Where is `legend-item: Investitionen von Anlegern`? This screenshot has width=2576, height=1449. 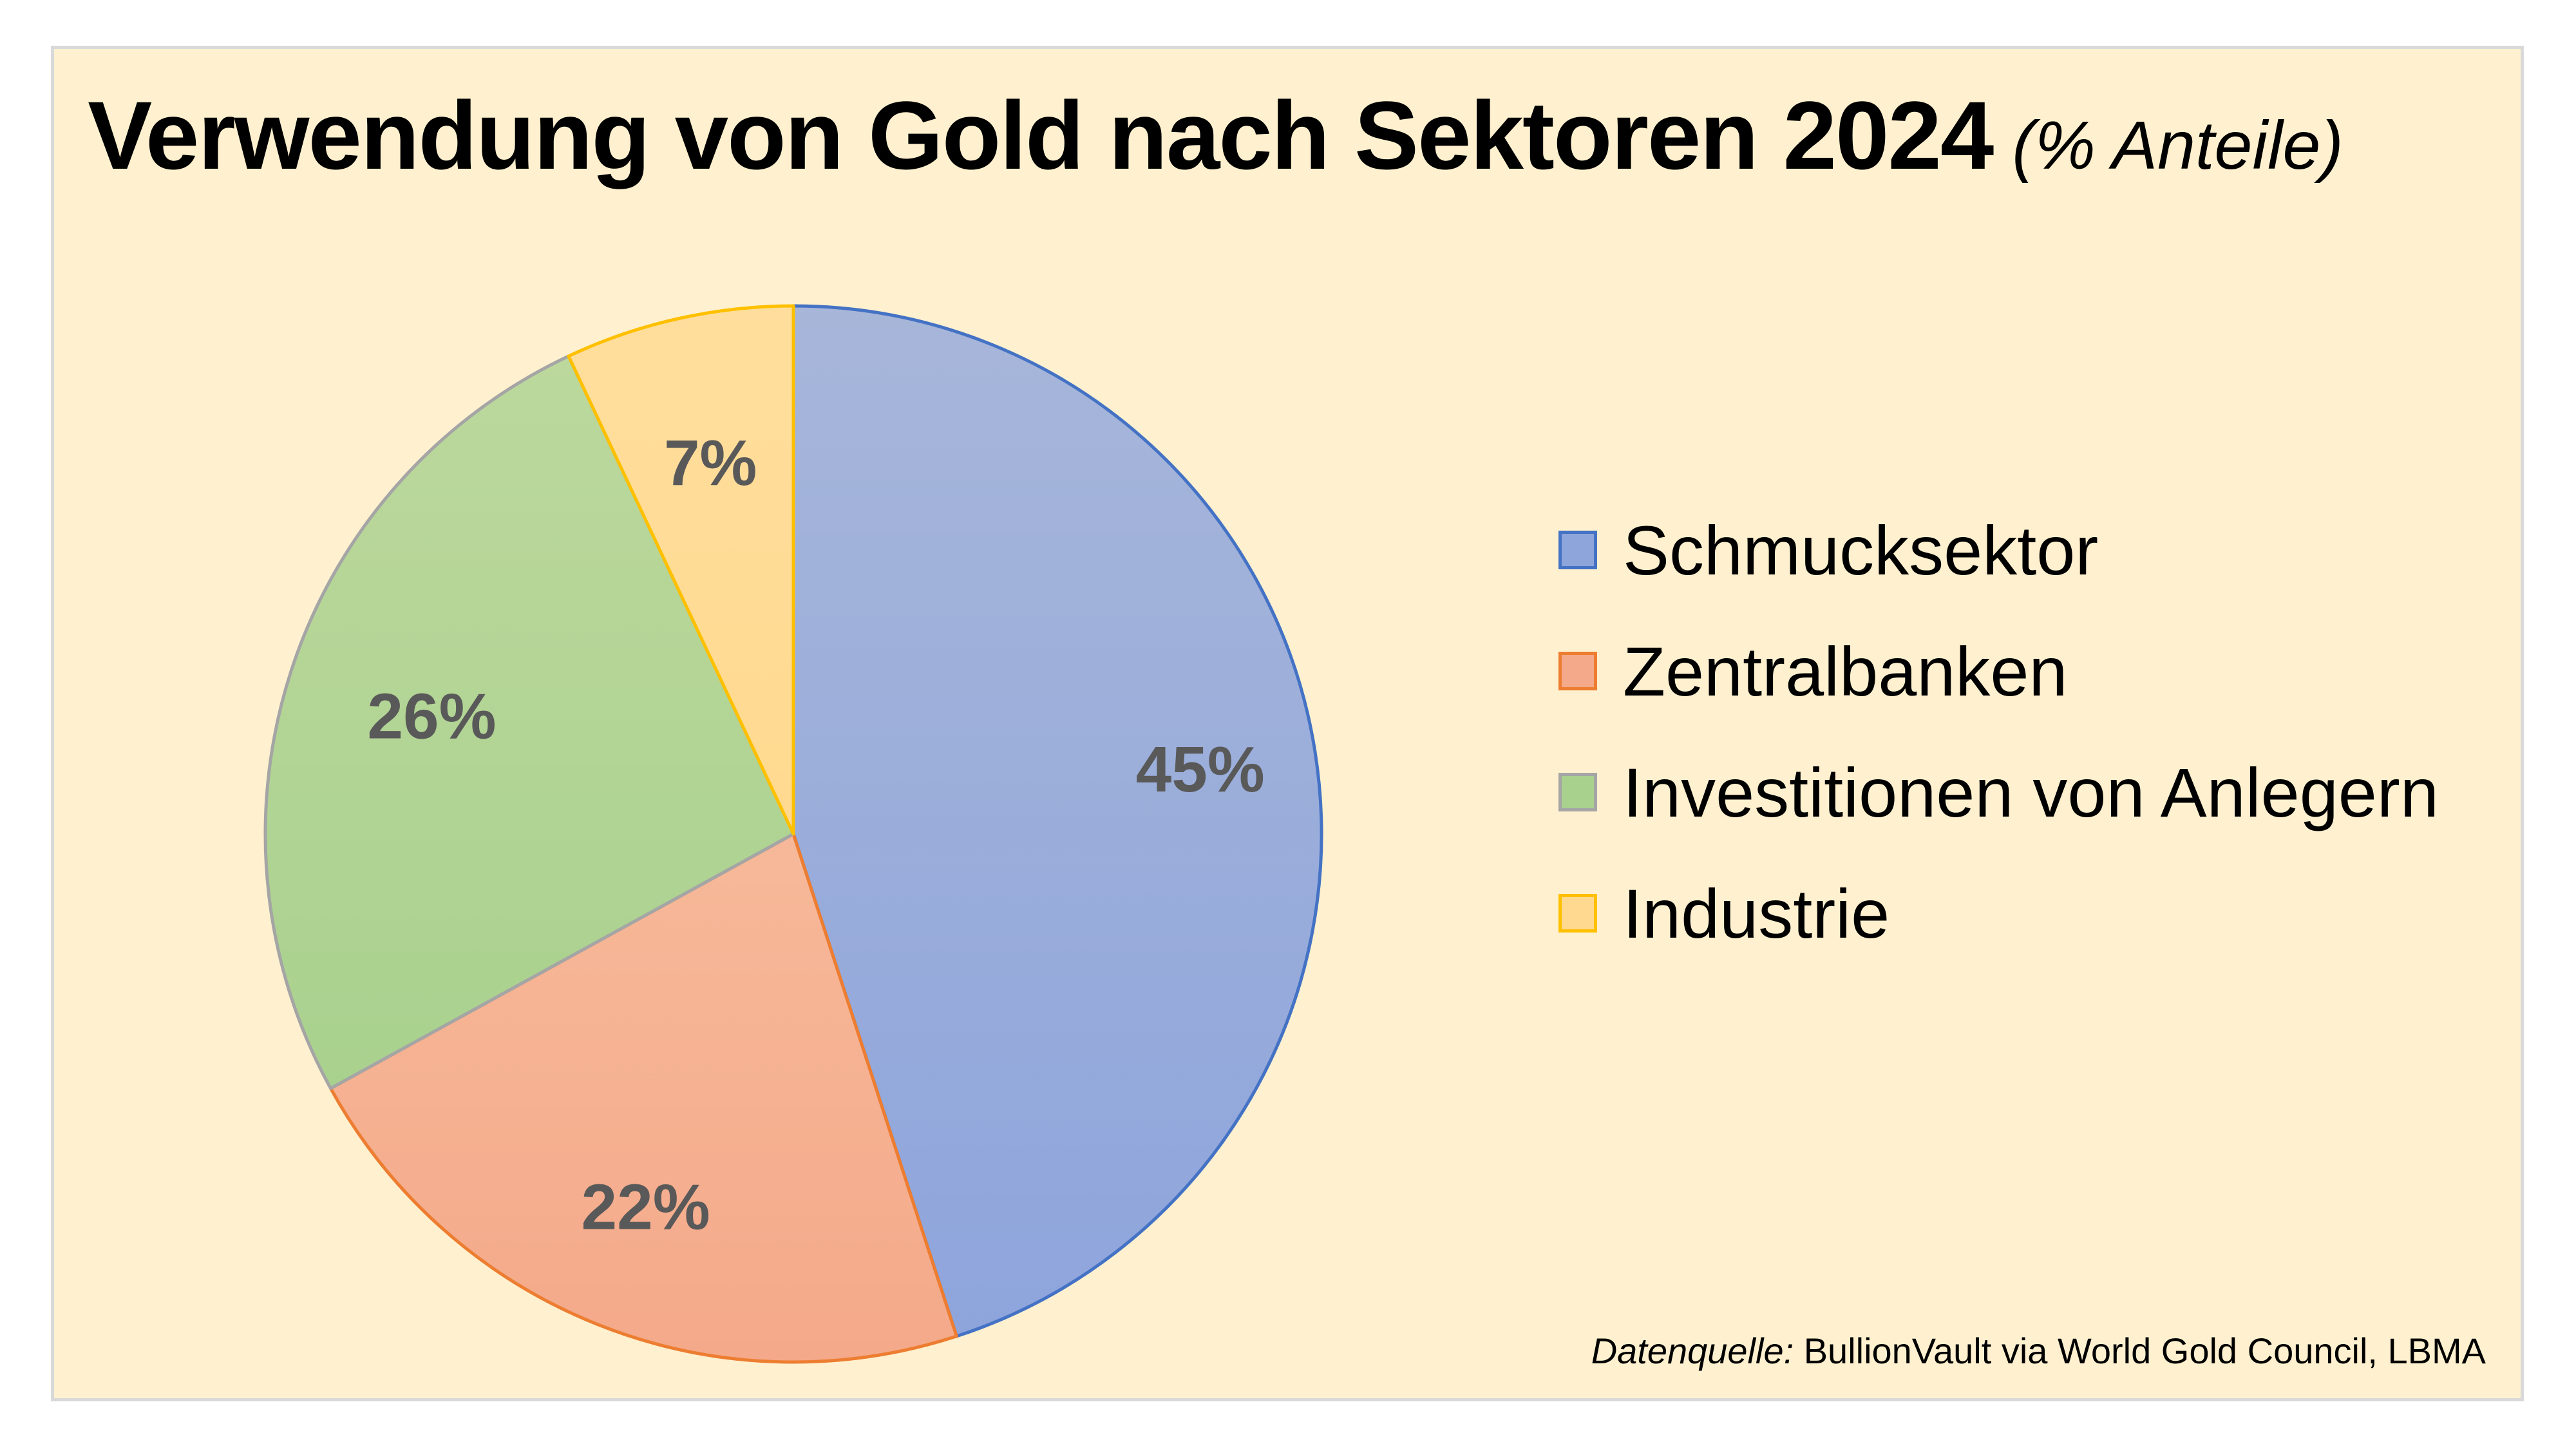
legend-item: Investitionen von Anlegern is located at coordinates (1999, 792).